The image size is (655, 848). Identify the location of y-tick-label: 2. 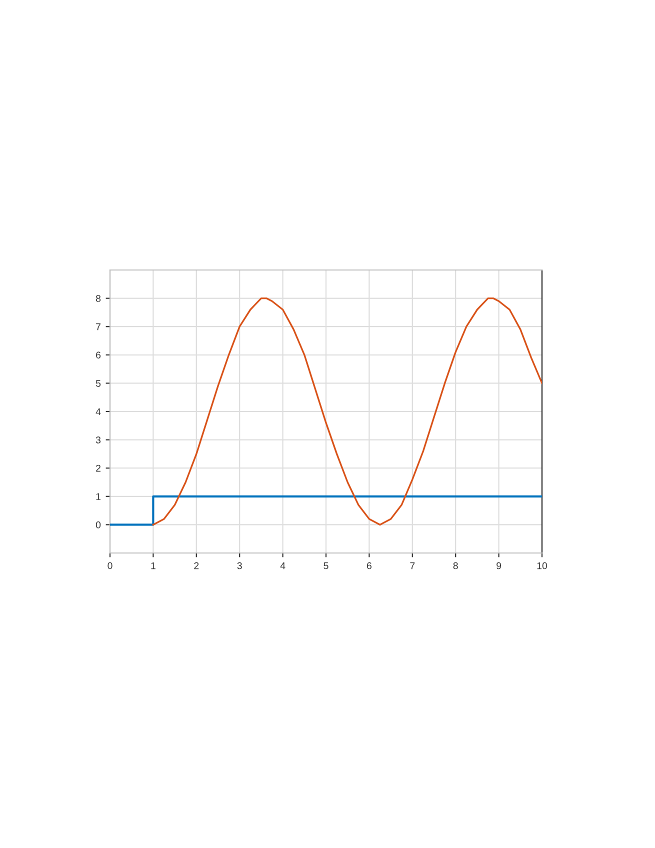
(98, 468).